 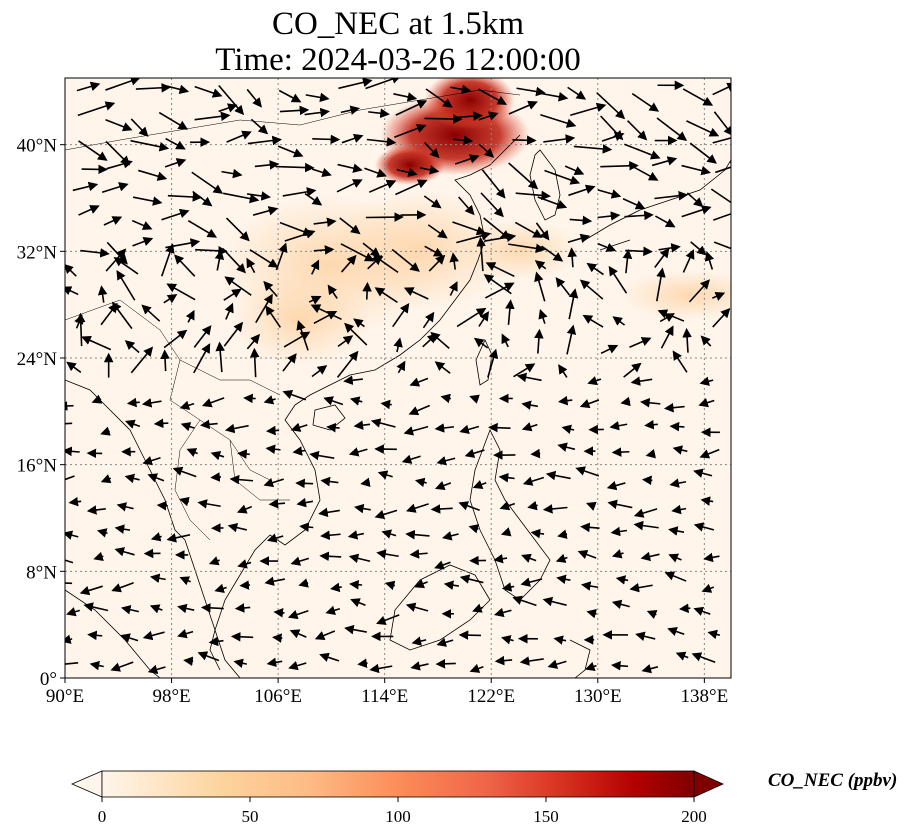 What do you see at coordinates (546, 816) in the screenshot?
I see `colorbar-tick-label: 150` at bounding box center [546, 816].